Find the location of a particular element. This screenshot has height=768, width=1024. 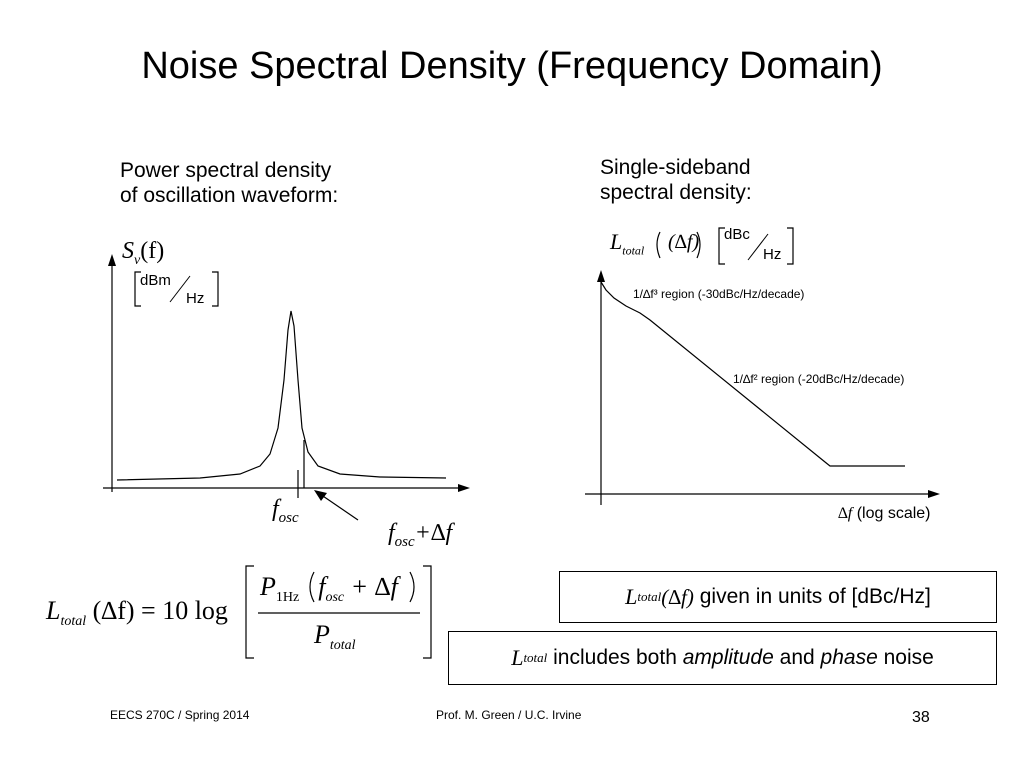

right-ylabel: Ltotal is located at coordinates (627, 243).